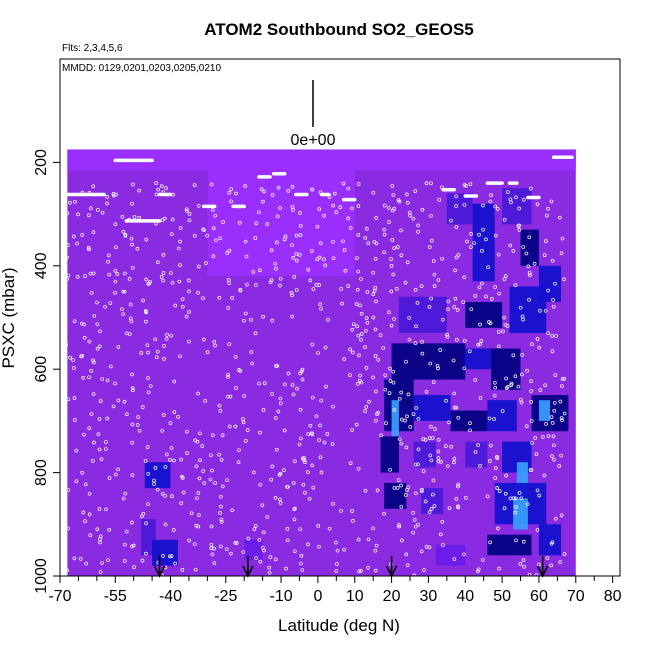 This screenshot has height=650, width=650. What do you see at coordinates (159, 571) in the screenshot?
I see `flight-arrow-head` at bounding box center [159, 571].